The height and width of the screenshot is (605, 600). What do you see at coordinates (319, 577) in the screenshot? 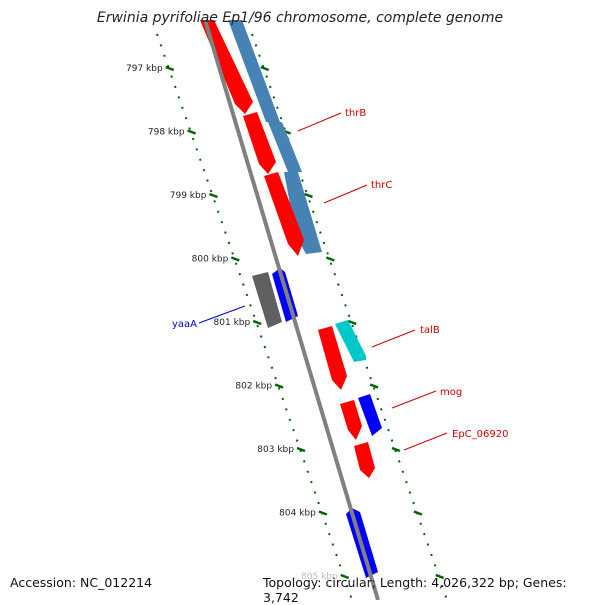
I see `scale-label: 805 kbp` at bounding box center [319, 577].